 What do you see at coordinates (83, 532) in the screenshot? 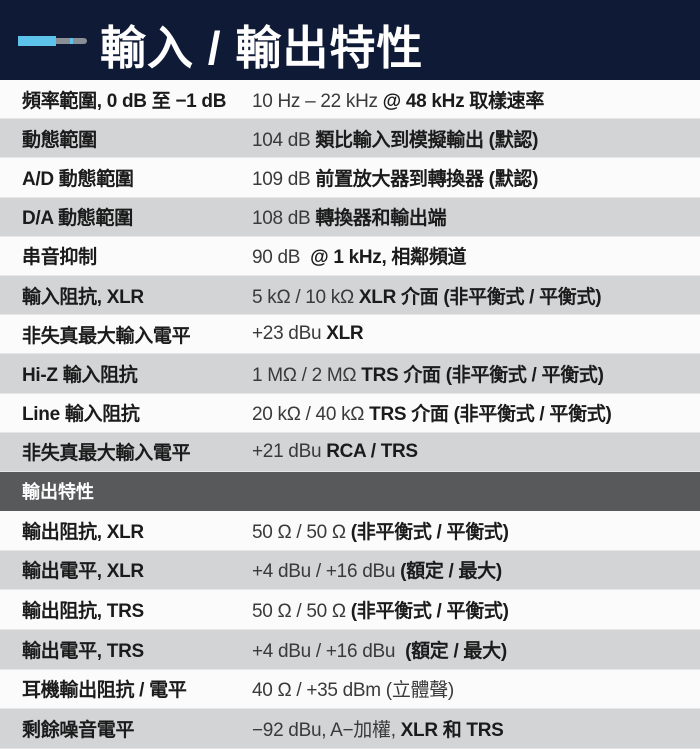
I see `spec-label: 輸出阻抗, XLR` at bounding box center [83, 532].